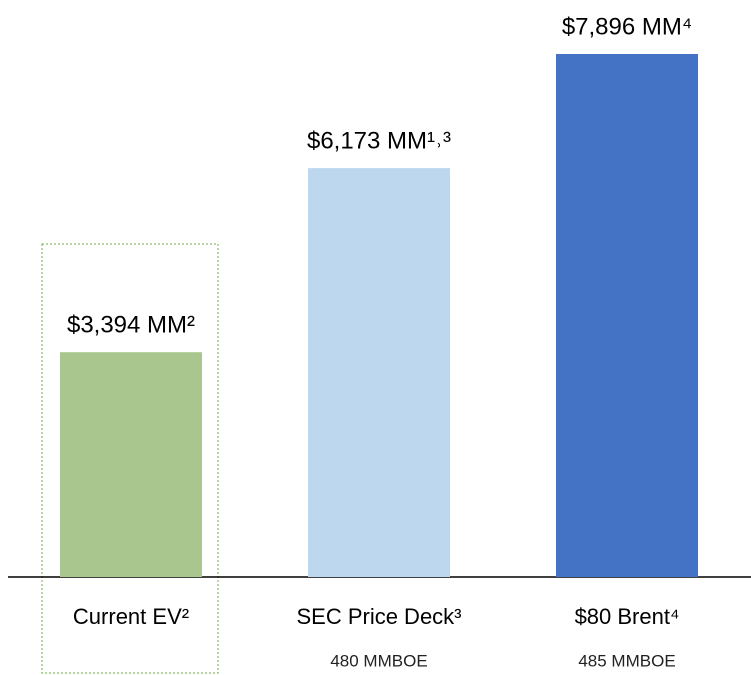 Image resolution: width=751 pixels, height=675 pixels. What do you see at coordinates (379, 140) in the screenshot?
I see `value-label: $6,173 MM¹˒³` at bounding box center [379, 140].